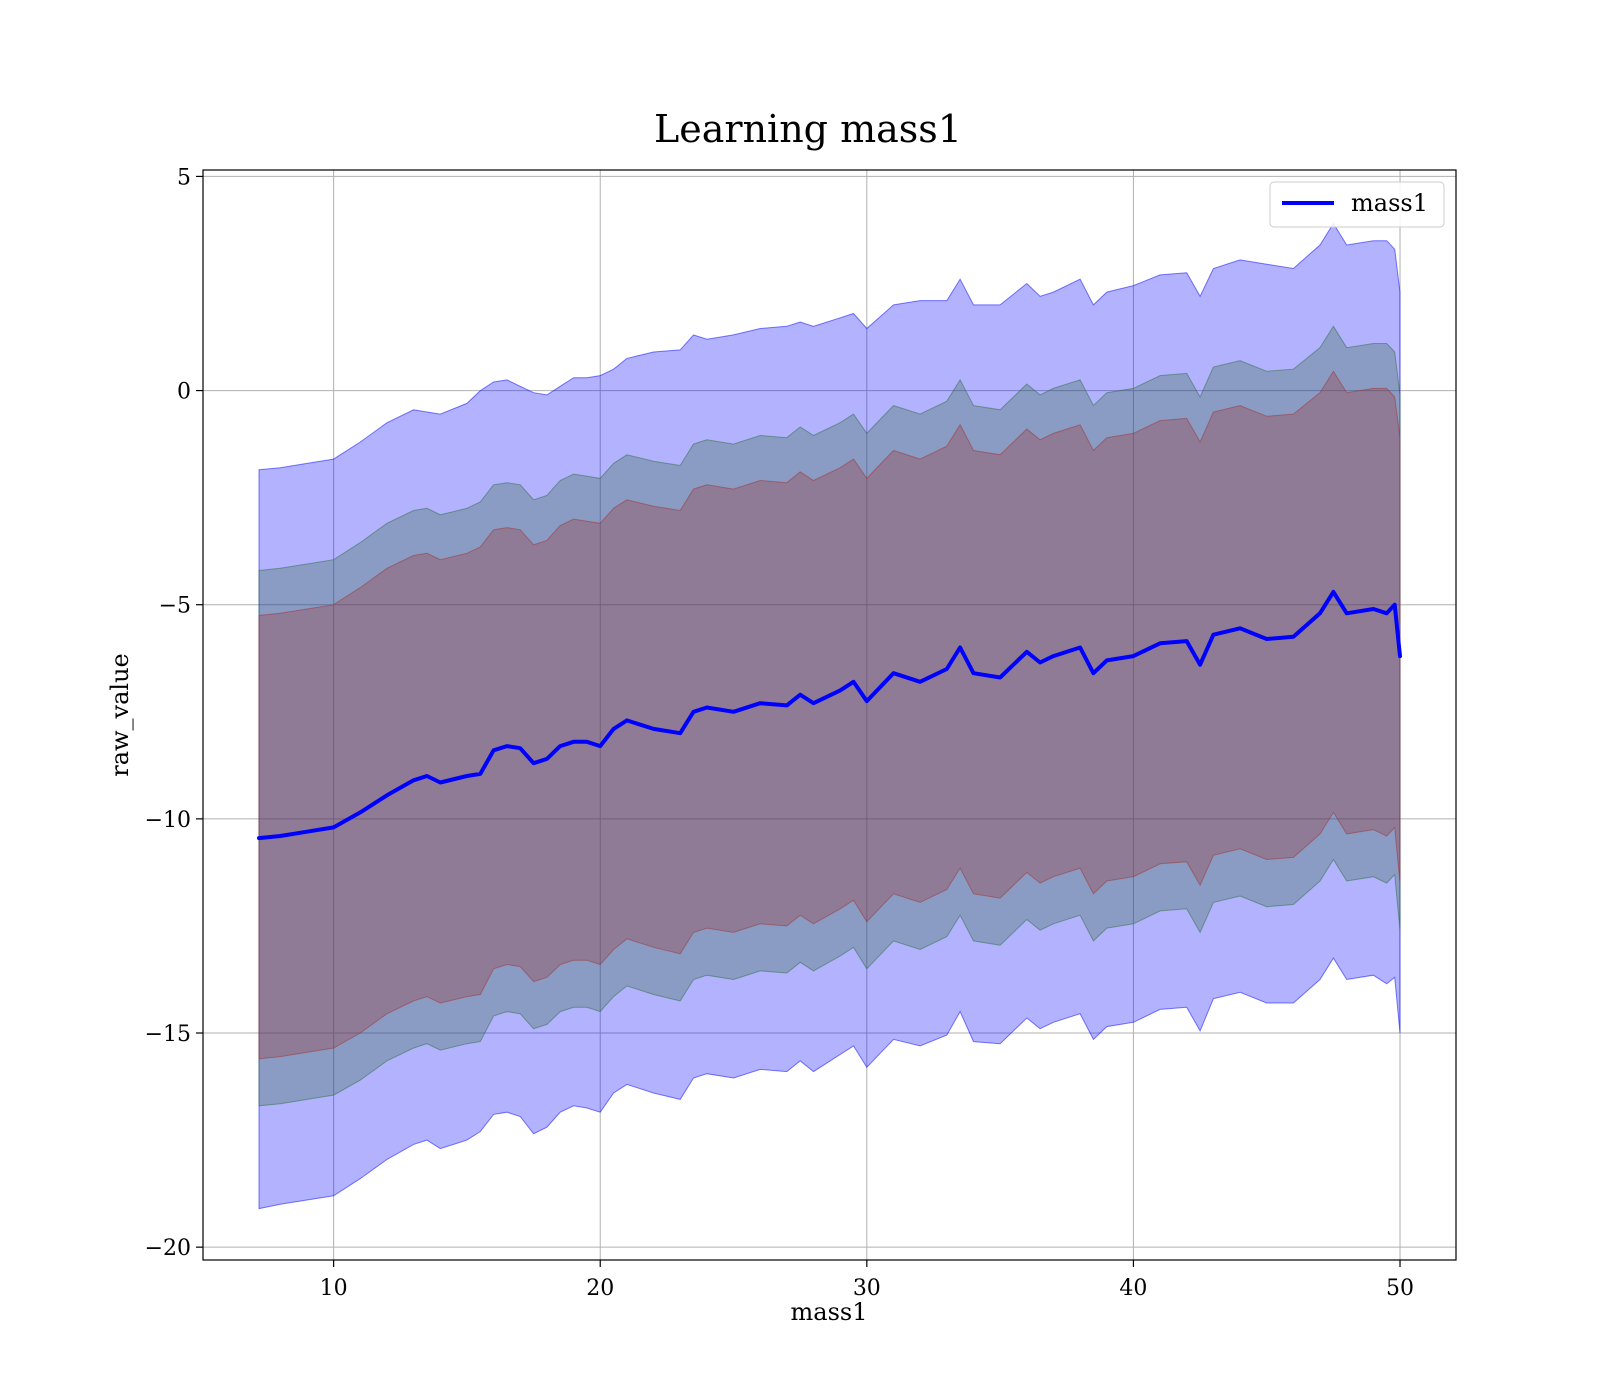 This screenshot has height=1400, width=1600. I want to click on legend: mass1, so click(1357, 204).